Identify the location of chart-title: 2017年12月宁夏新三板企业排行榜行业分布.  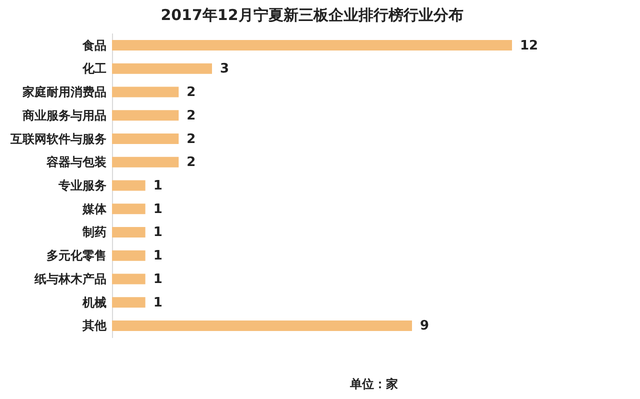
(312, 15).